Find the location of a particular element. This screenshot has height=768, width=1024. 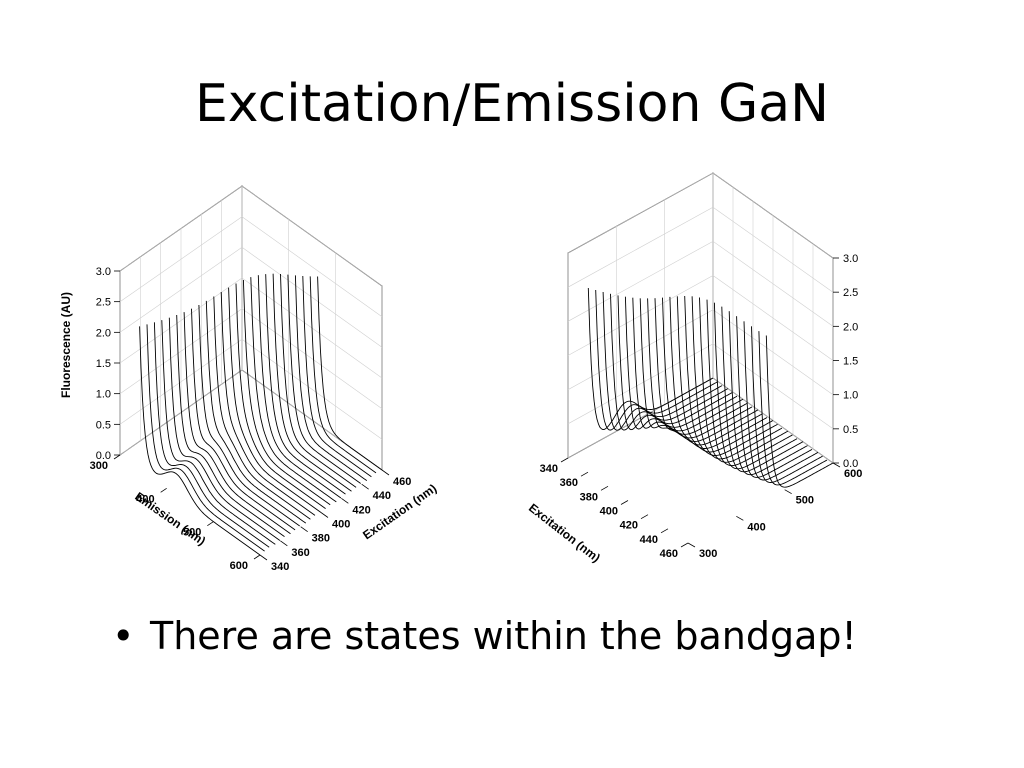

z-tick-label: 2.5 is located at coordinates (103, 303).